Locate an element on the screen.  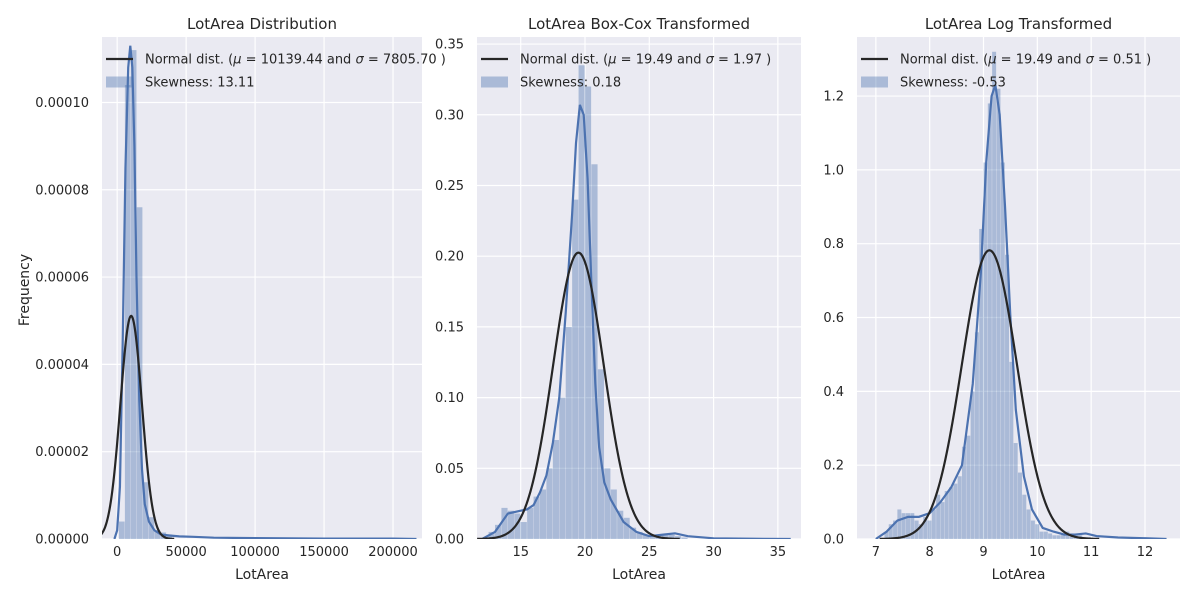
chart3-legend-skew-swatch is located at coordinates (874, 82).